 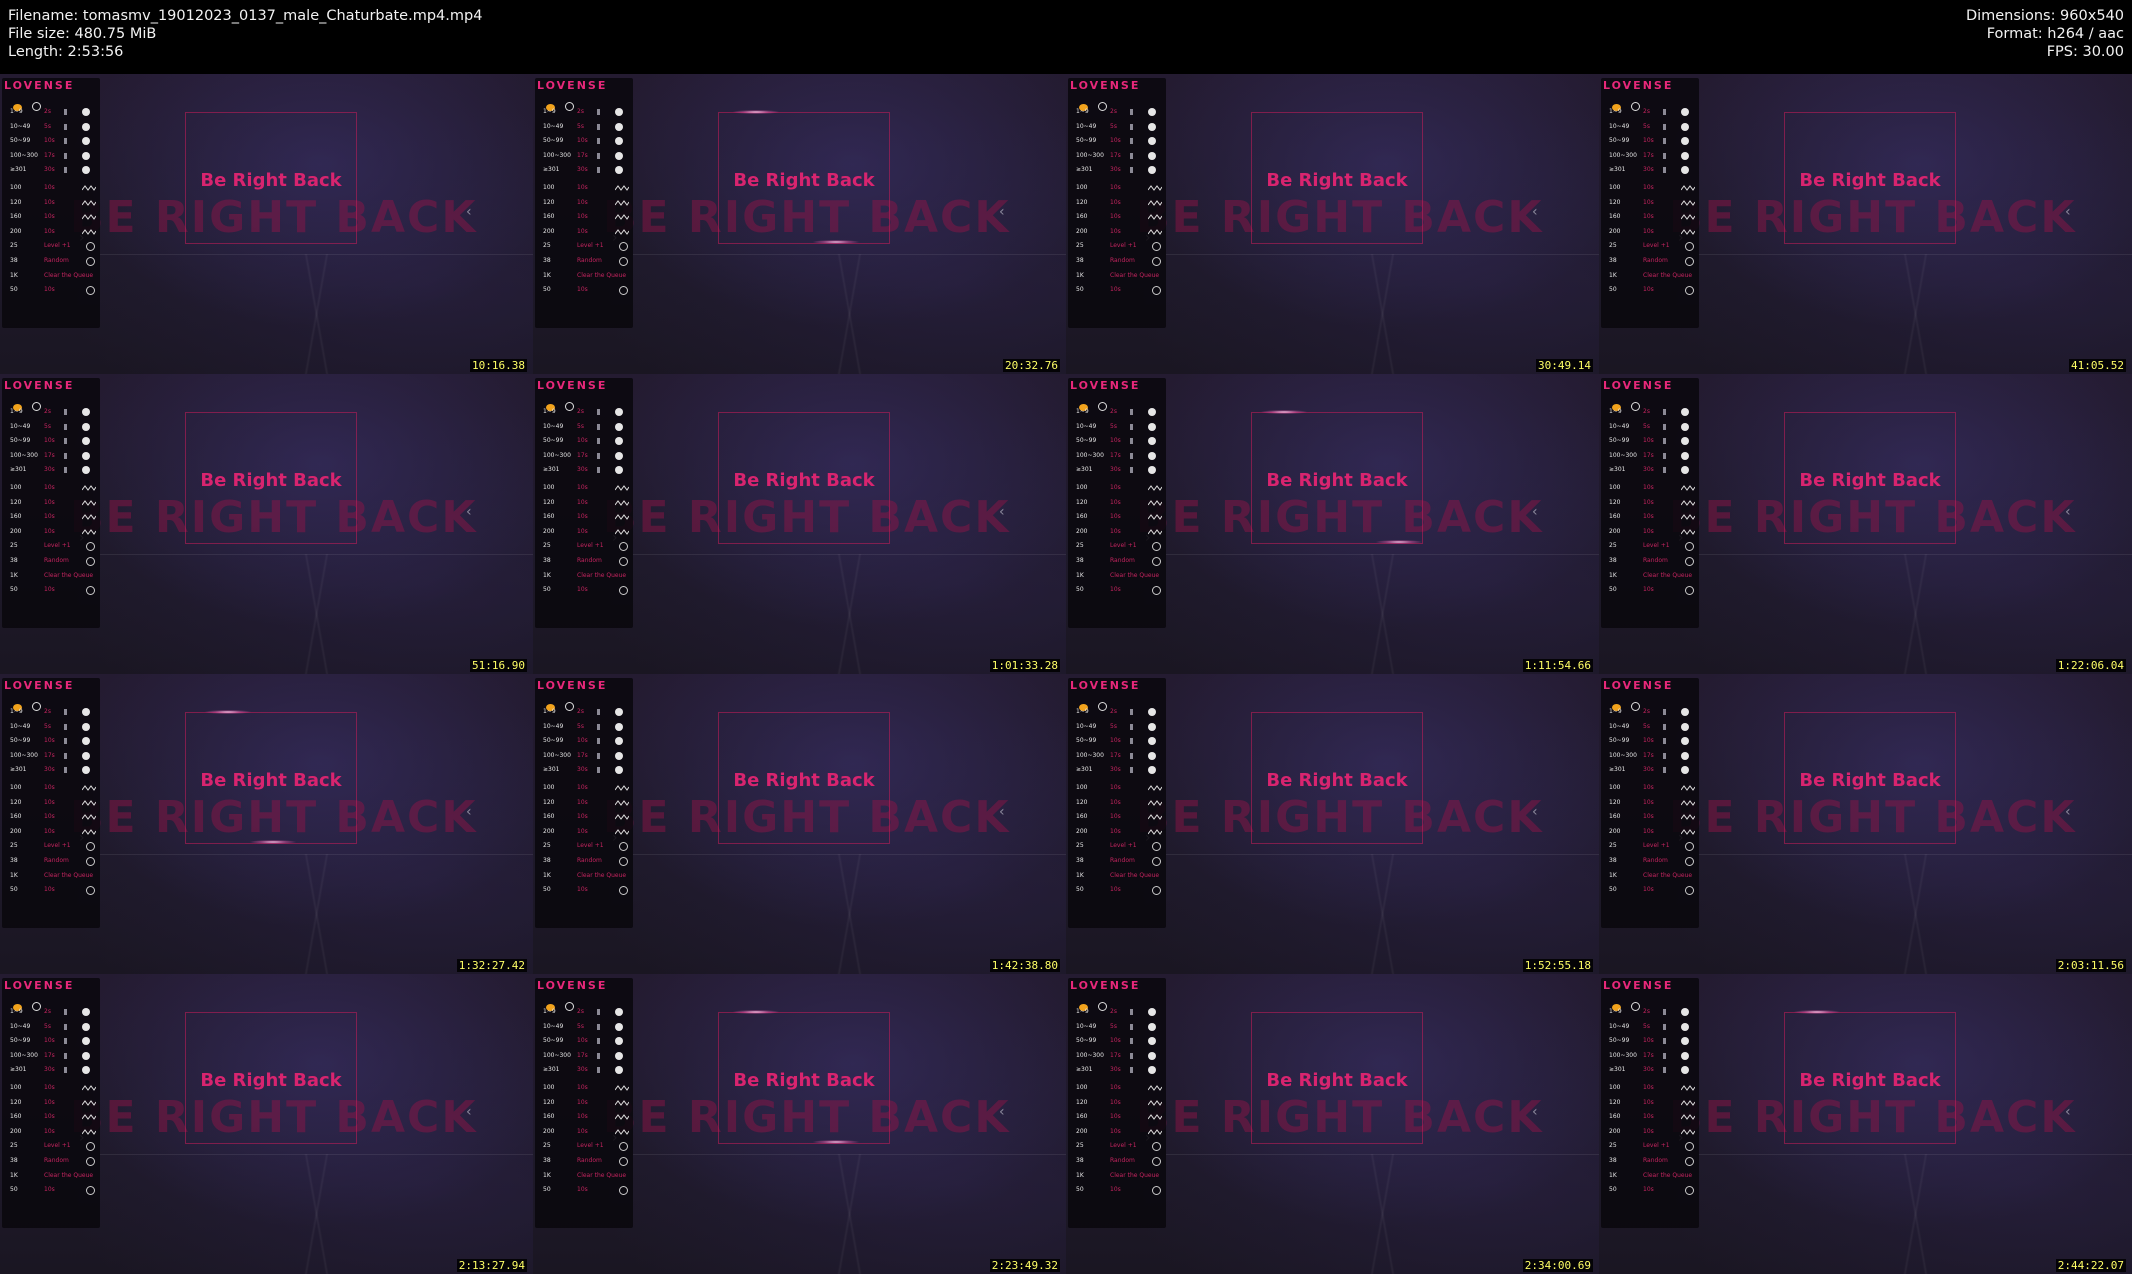 What do you see at coordinates (52, 546) in the screenshot?
I see `tip-menu-row: 25 Level +1` at bounding box center [52, 546].